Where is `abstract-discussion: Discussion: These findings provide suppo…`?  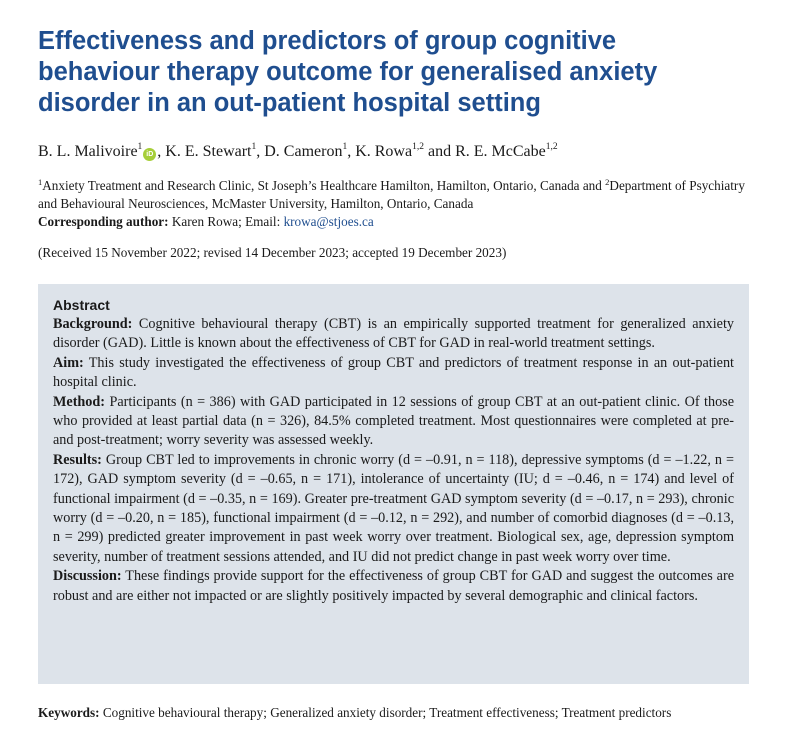 abstract-discussion: Discussion: These findings provide suppo… is located at coordinates (393, 586).